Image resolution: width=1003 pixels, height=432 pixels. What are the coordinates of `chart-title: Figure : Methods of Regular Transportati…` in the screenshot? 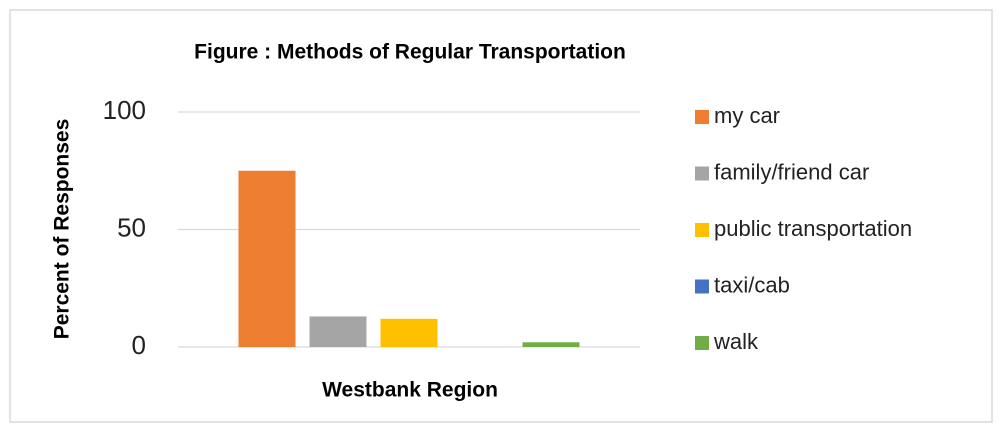 It's located at (410, 52).